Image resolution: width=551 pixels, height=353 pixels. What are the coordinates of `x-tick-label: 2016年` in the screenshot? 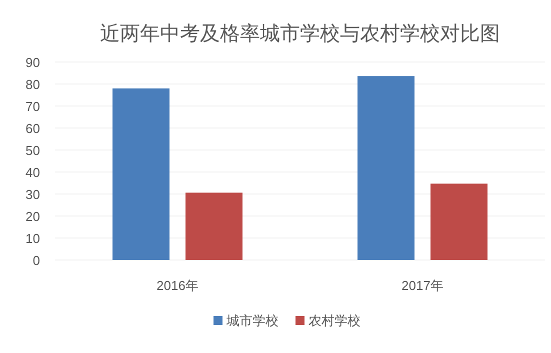 It's located at (177, 285).